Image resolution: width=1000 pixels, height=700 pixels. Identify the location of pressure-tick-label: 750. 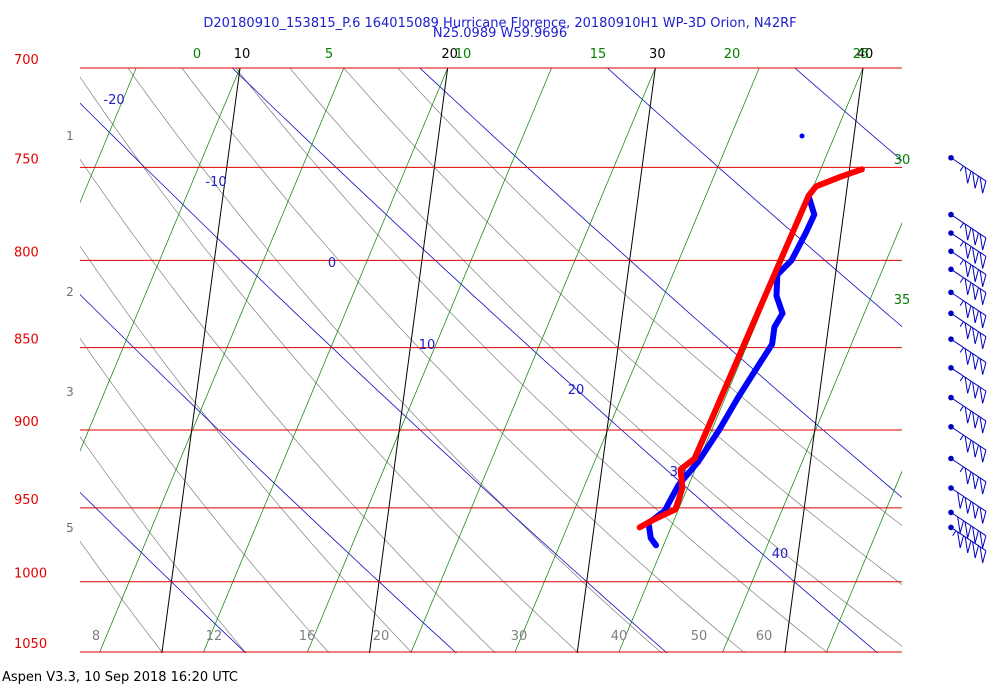
(26, 159).